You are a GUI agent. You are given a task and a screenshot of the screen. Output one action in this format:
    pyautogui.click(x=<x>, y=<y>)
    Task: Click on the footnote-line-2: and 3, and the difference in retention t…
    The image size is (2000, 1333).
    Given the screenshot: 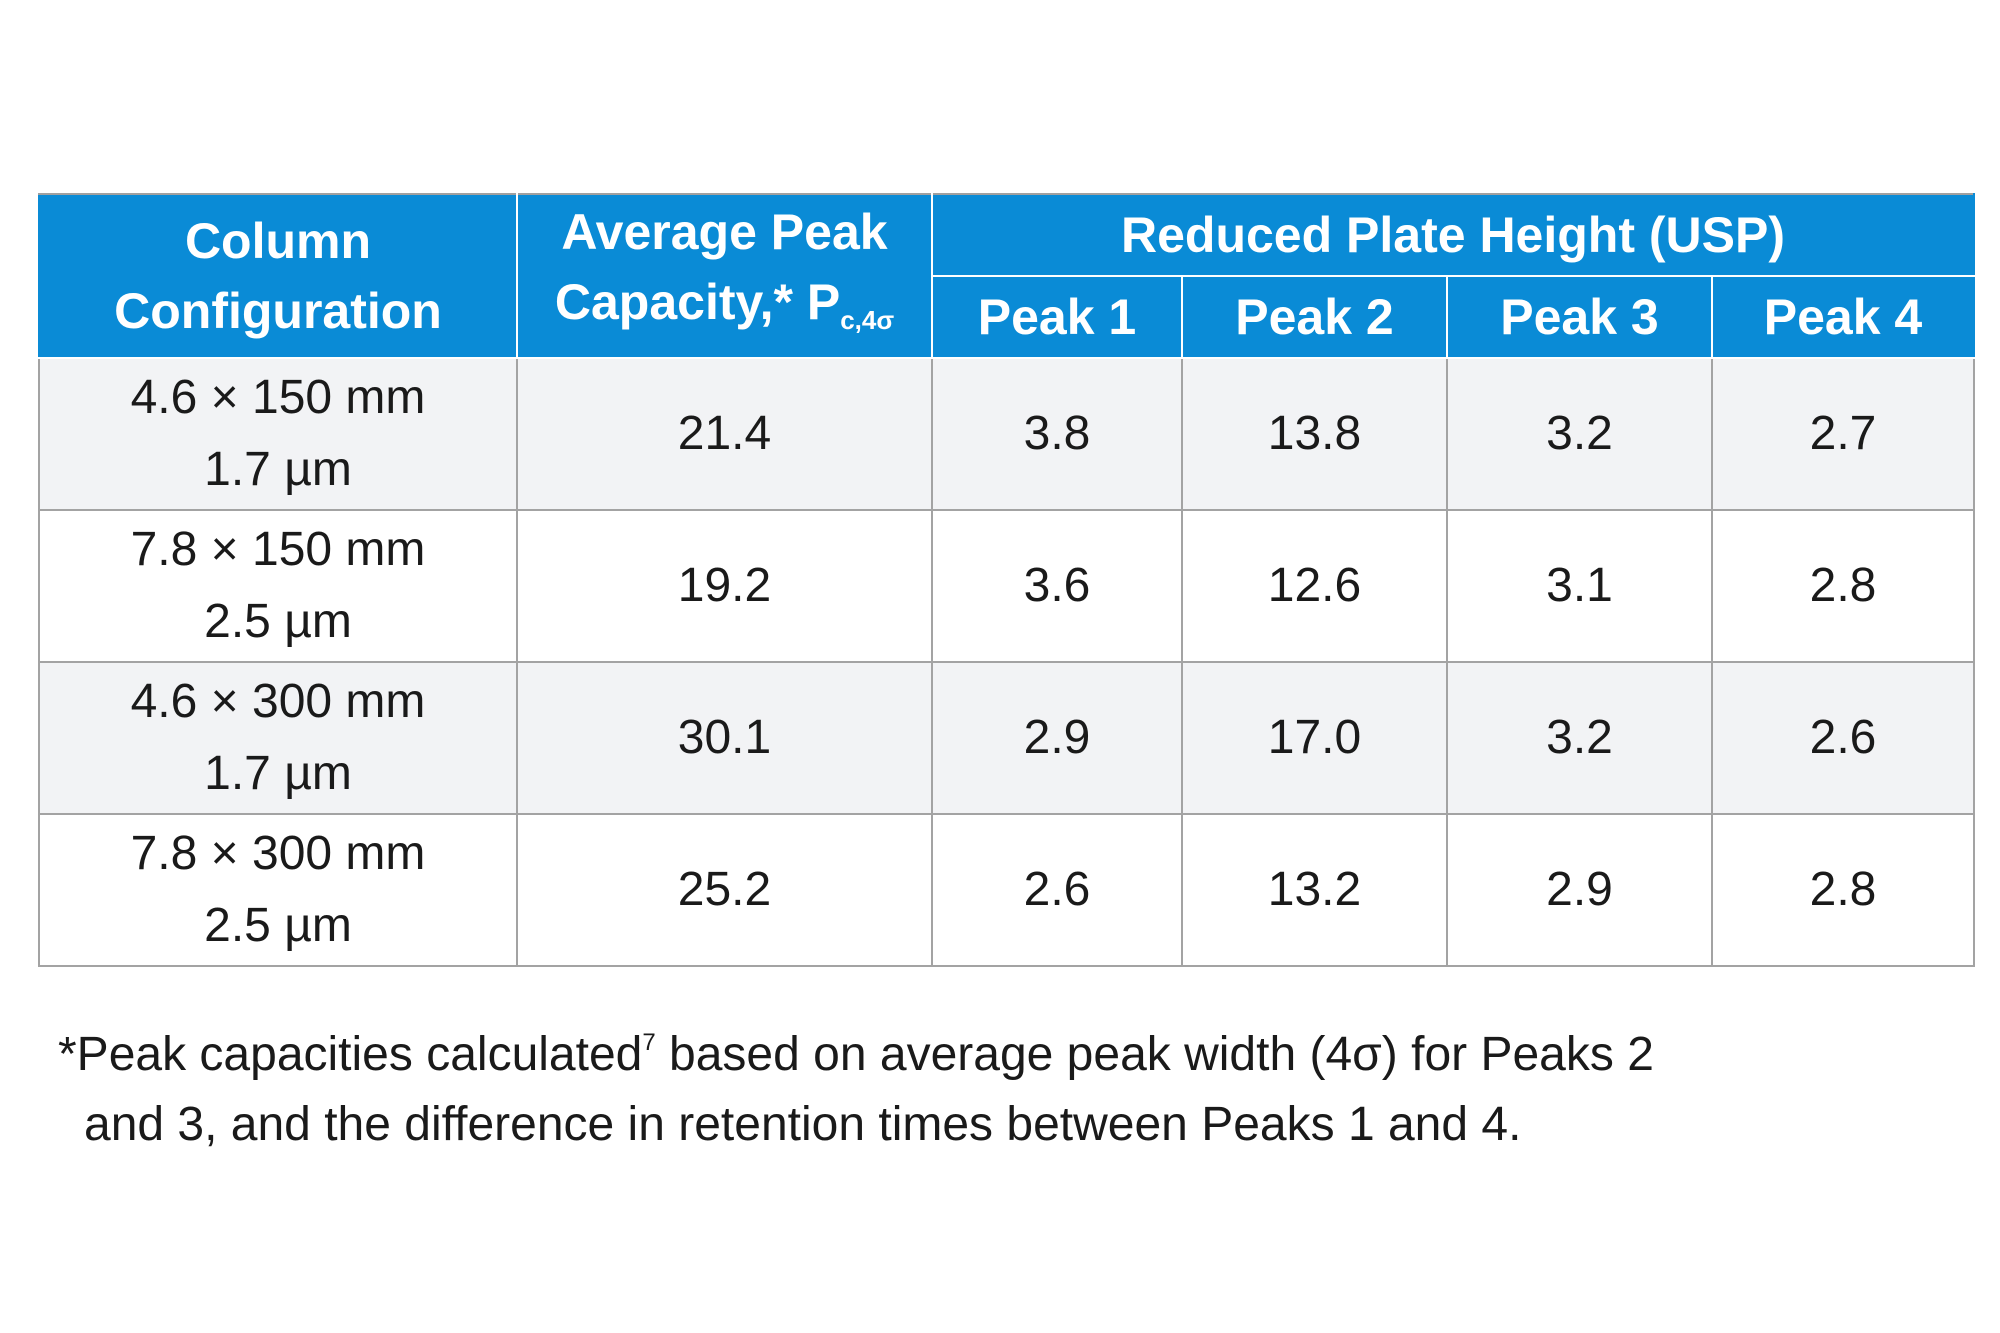 What is the action you would take?
    pyautogui.click(x=803, y=1124)
    